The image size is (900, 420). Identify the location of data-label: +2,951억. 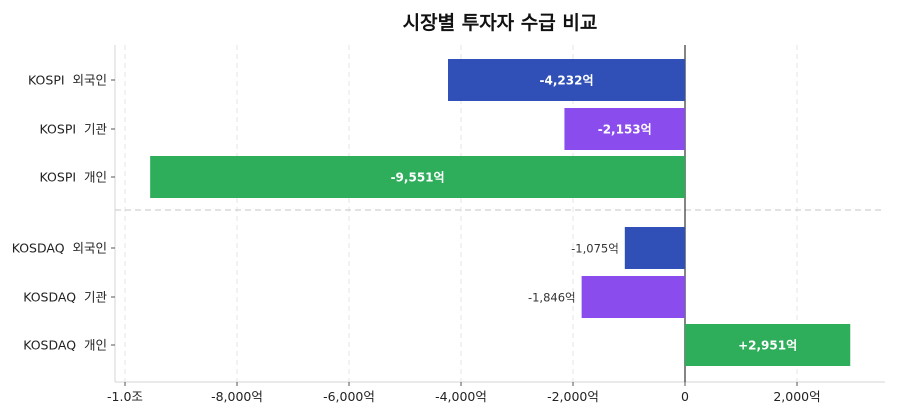
(767, 346).